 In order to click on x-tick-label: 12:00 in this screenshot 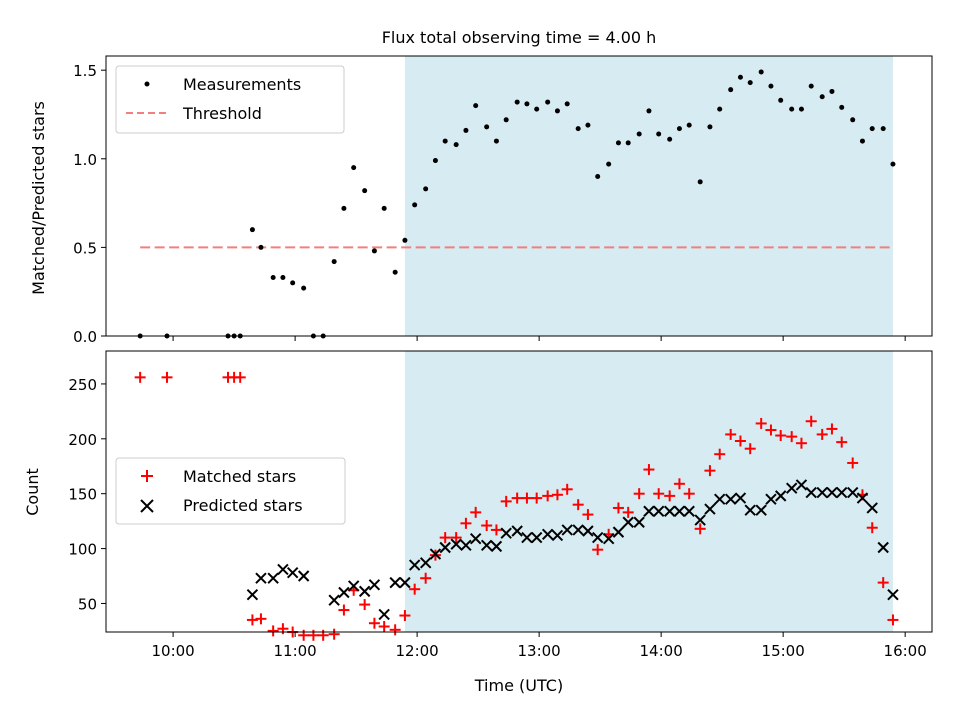, I will do `click(417, 651)`.